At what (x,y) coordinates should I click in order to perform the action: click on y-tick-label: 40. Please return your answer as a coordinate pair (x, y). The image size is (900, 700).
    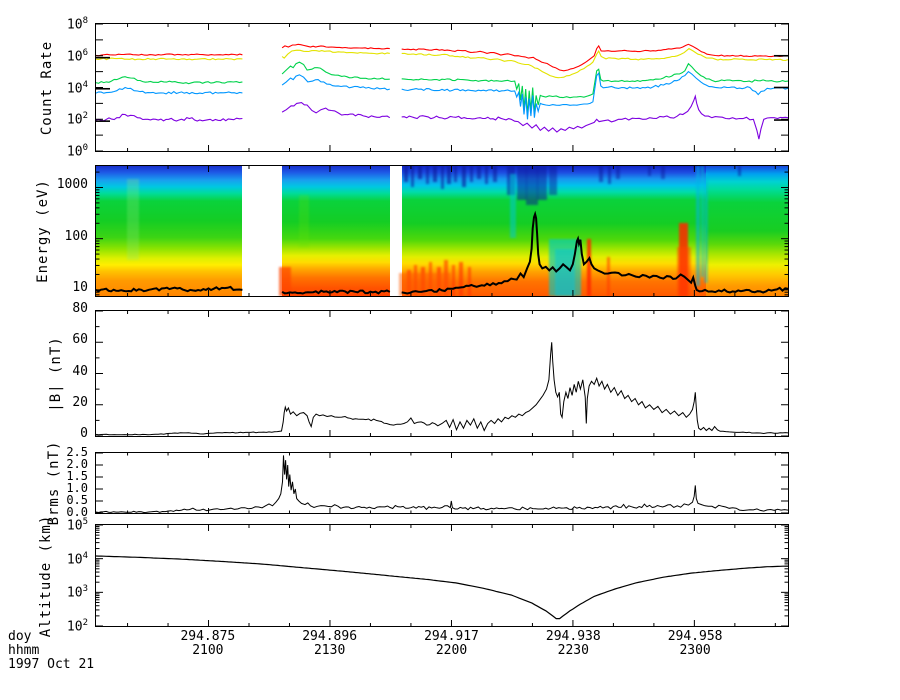
    Looking at the image, I should click on (80, 371).